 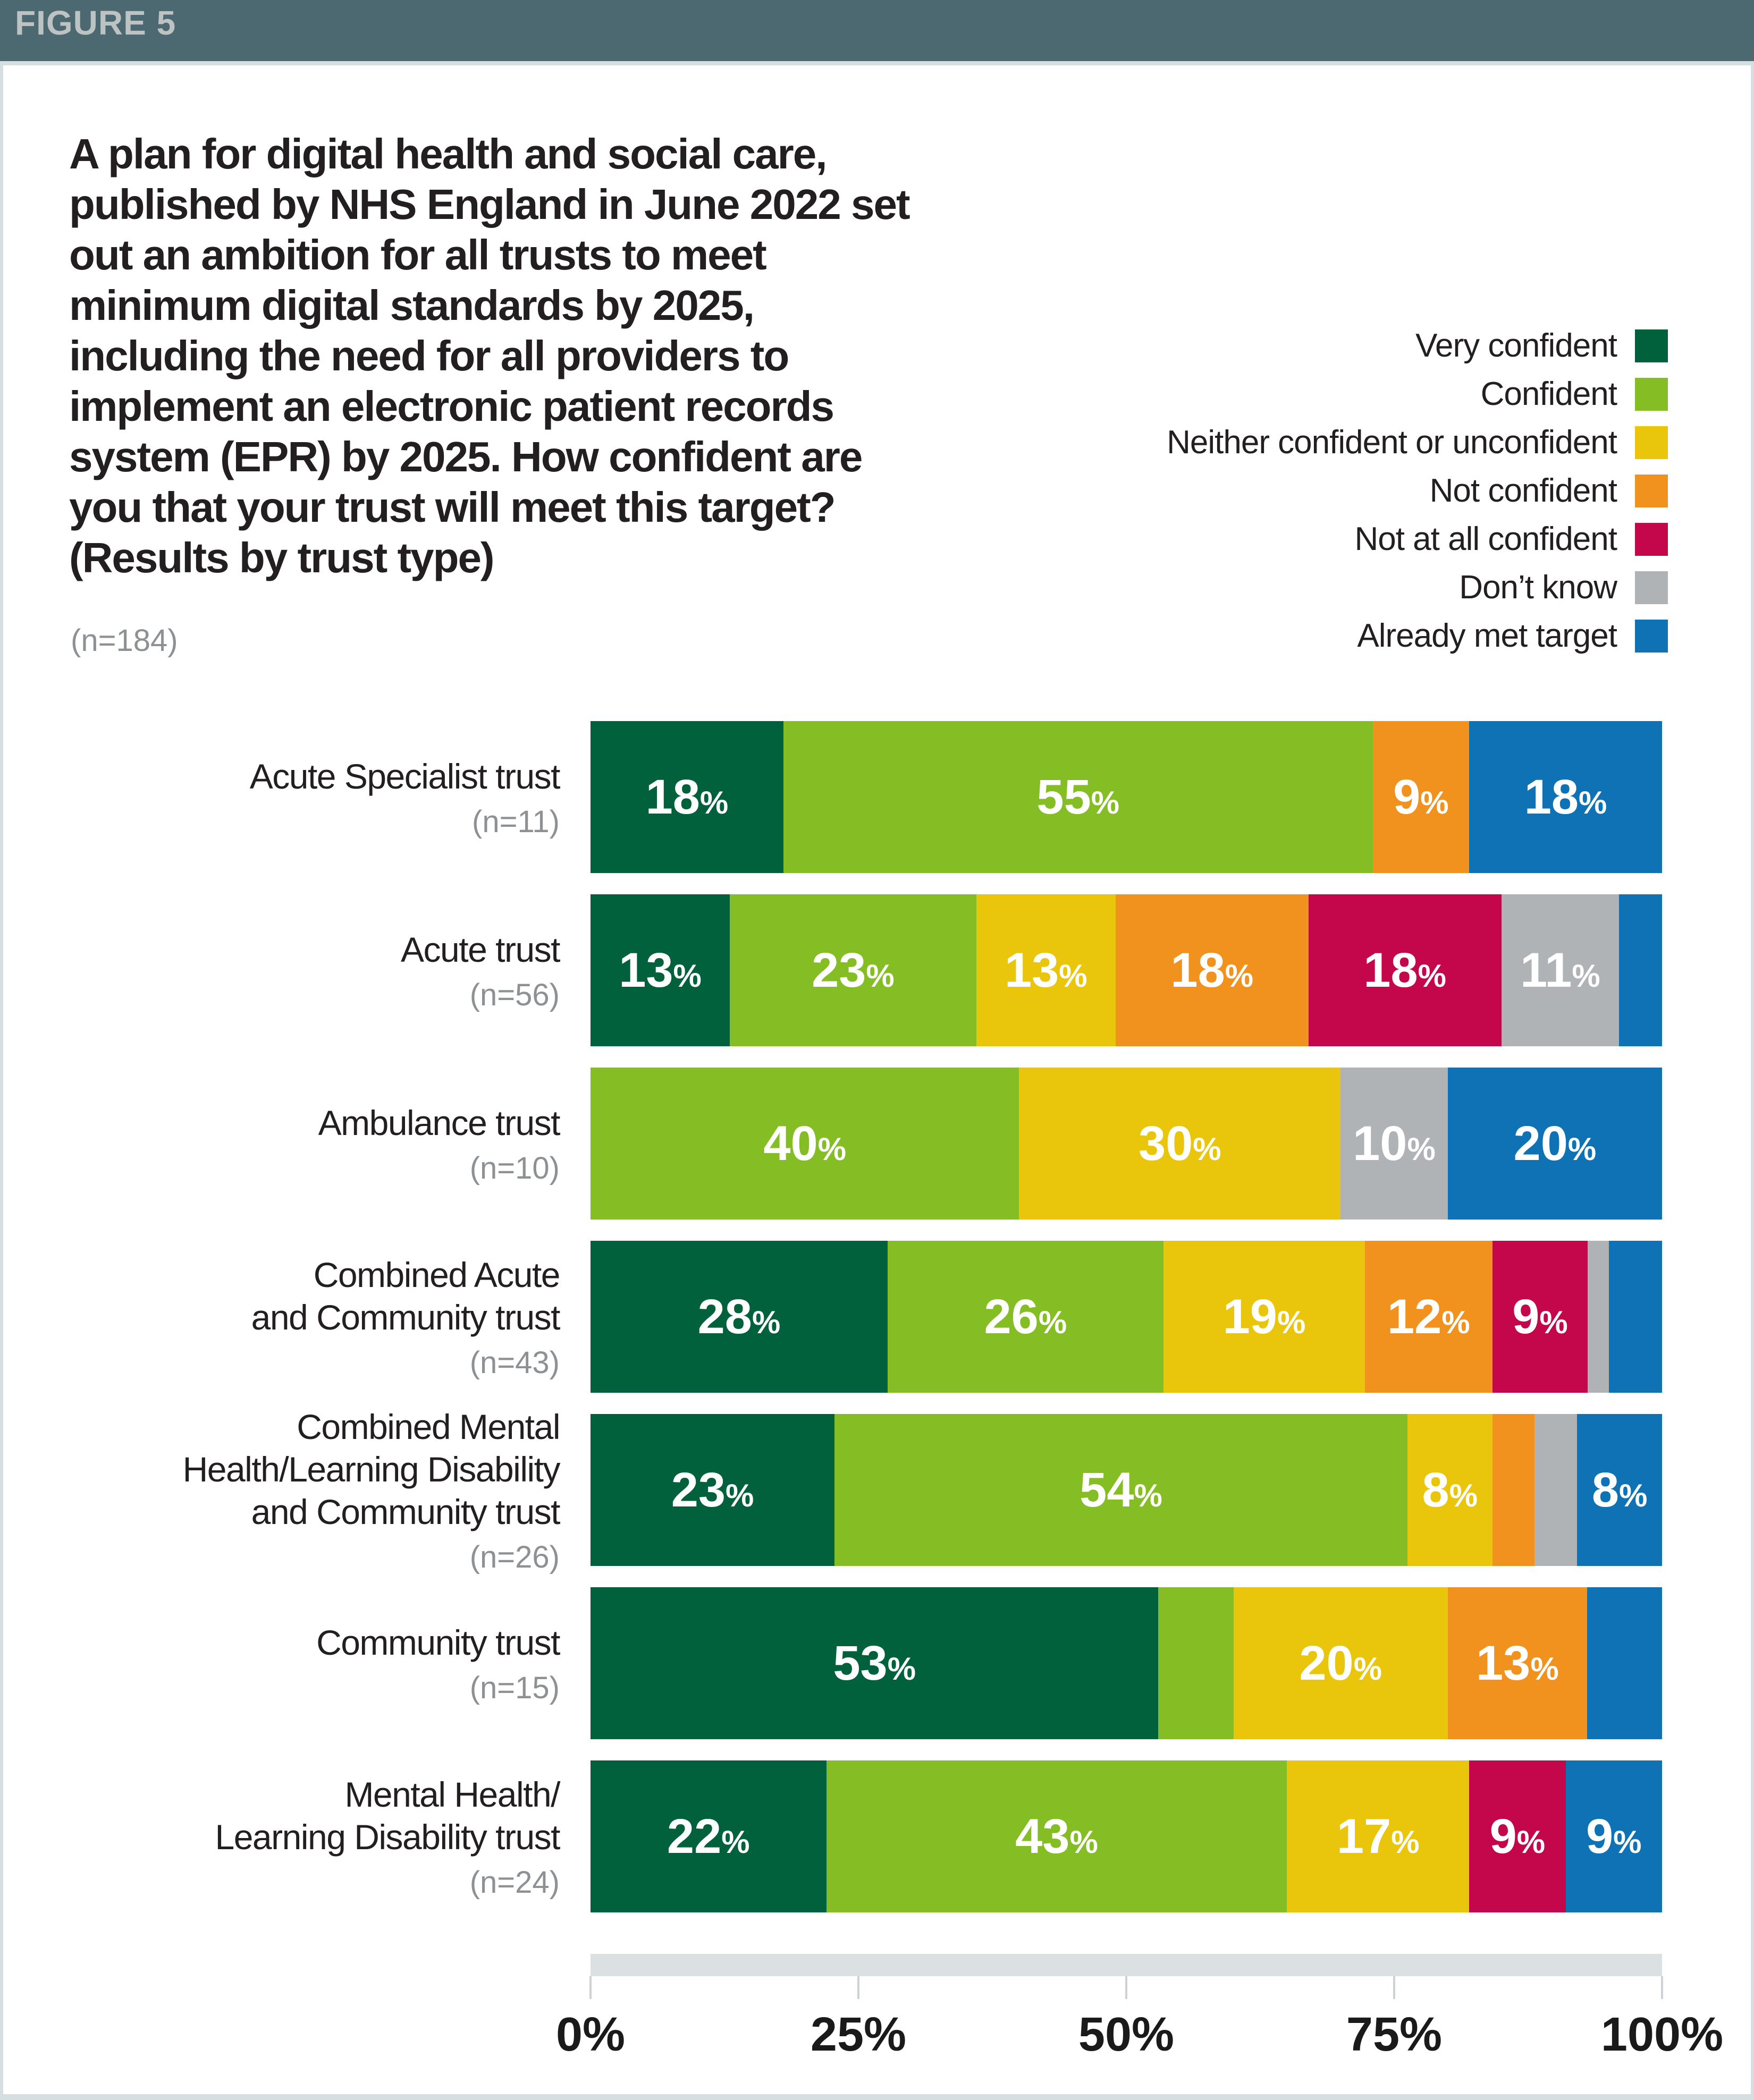 I want to click on bar-segment-value: 54, so click(x=1107, y=1490).